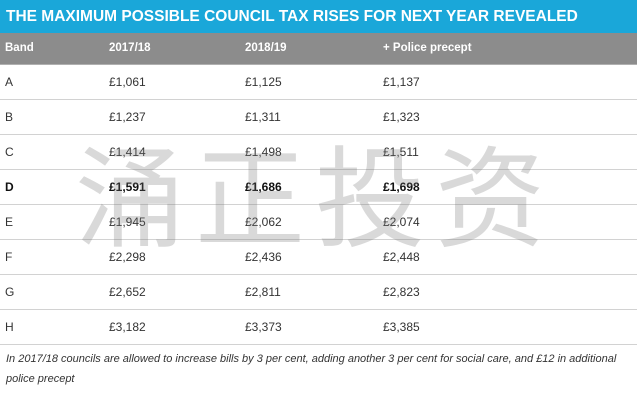 The height and width of the screenshot is (403, 637). Describe the element at coordinates (318, 222) in the screenshot. I see `table-row: E £1,945 £2,062 £2,074` at that location.